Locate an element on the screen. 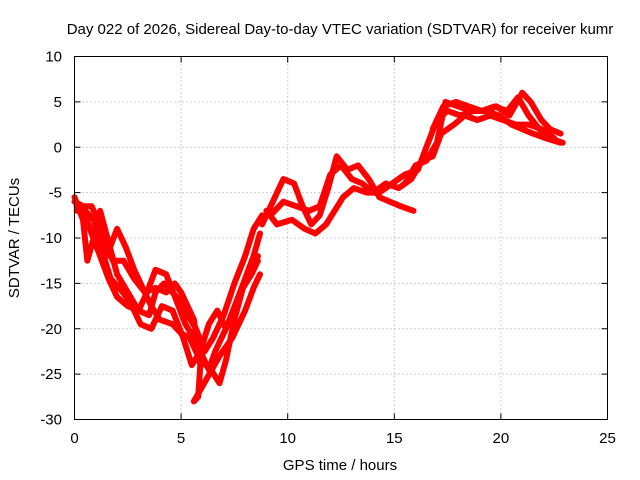 The image size is (640, 480). y-tick-label: -10 is located at coordinates (51, 238).